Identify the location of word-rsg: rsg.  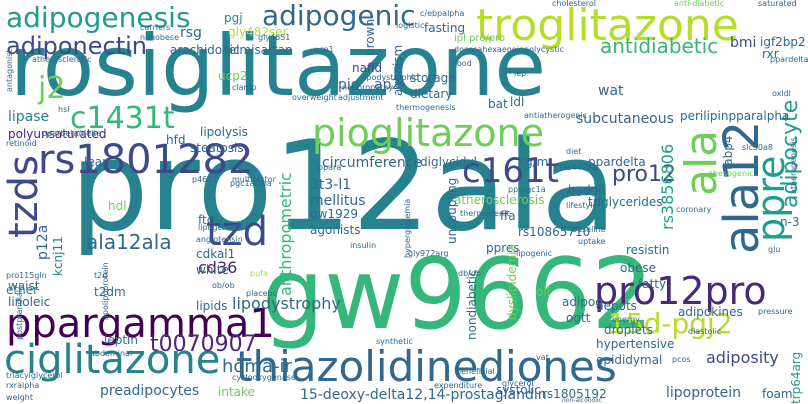
(191, 33).